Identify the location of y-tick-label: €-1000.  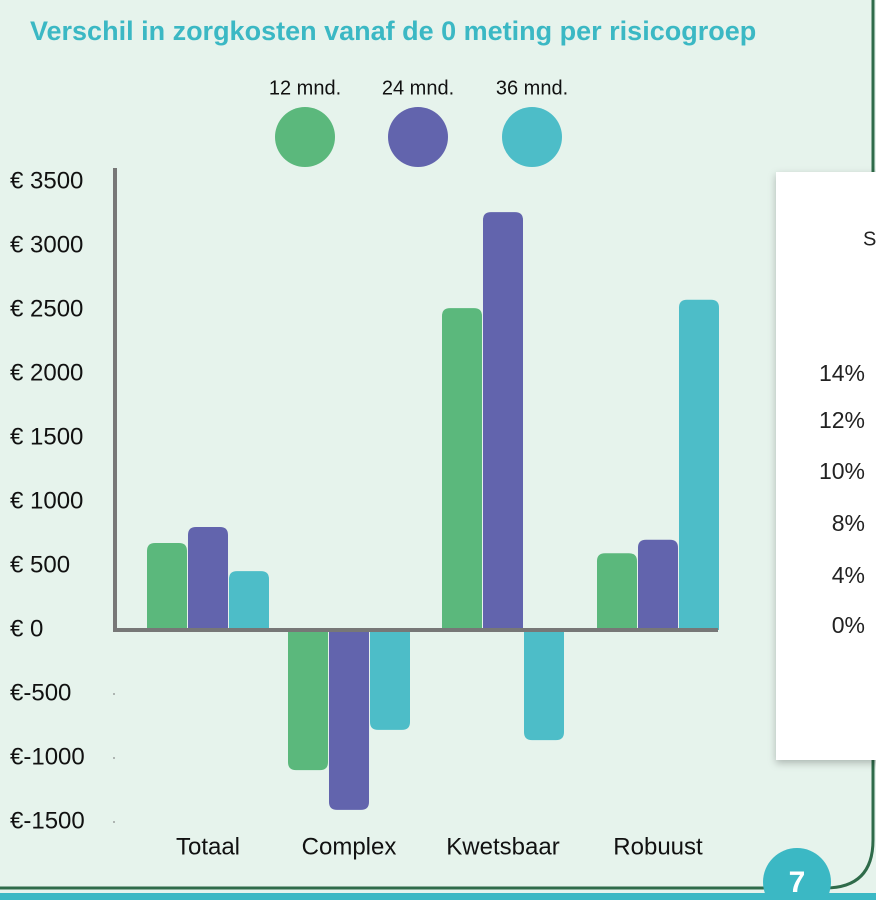
(47, 756).